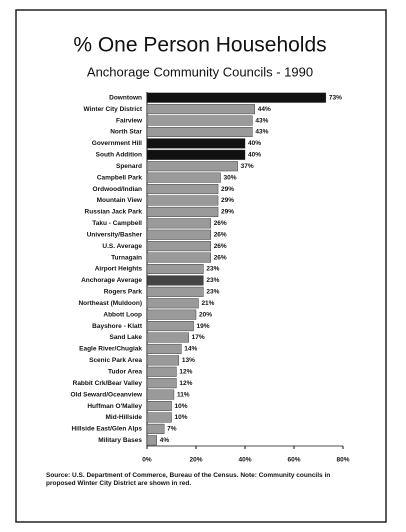 This screenshot has height=532, width=406. Describe the element at coordinates (124, 417) in the screenshot. I see `category-label: Mid-Hillside` at that location.